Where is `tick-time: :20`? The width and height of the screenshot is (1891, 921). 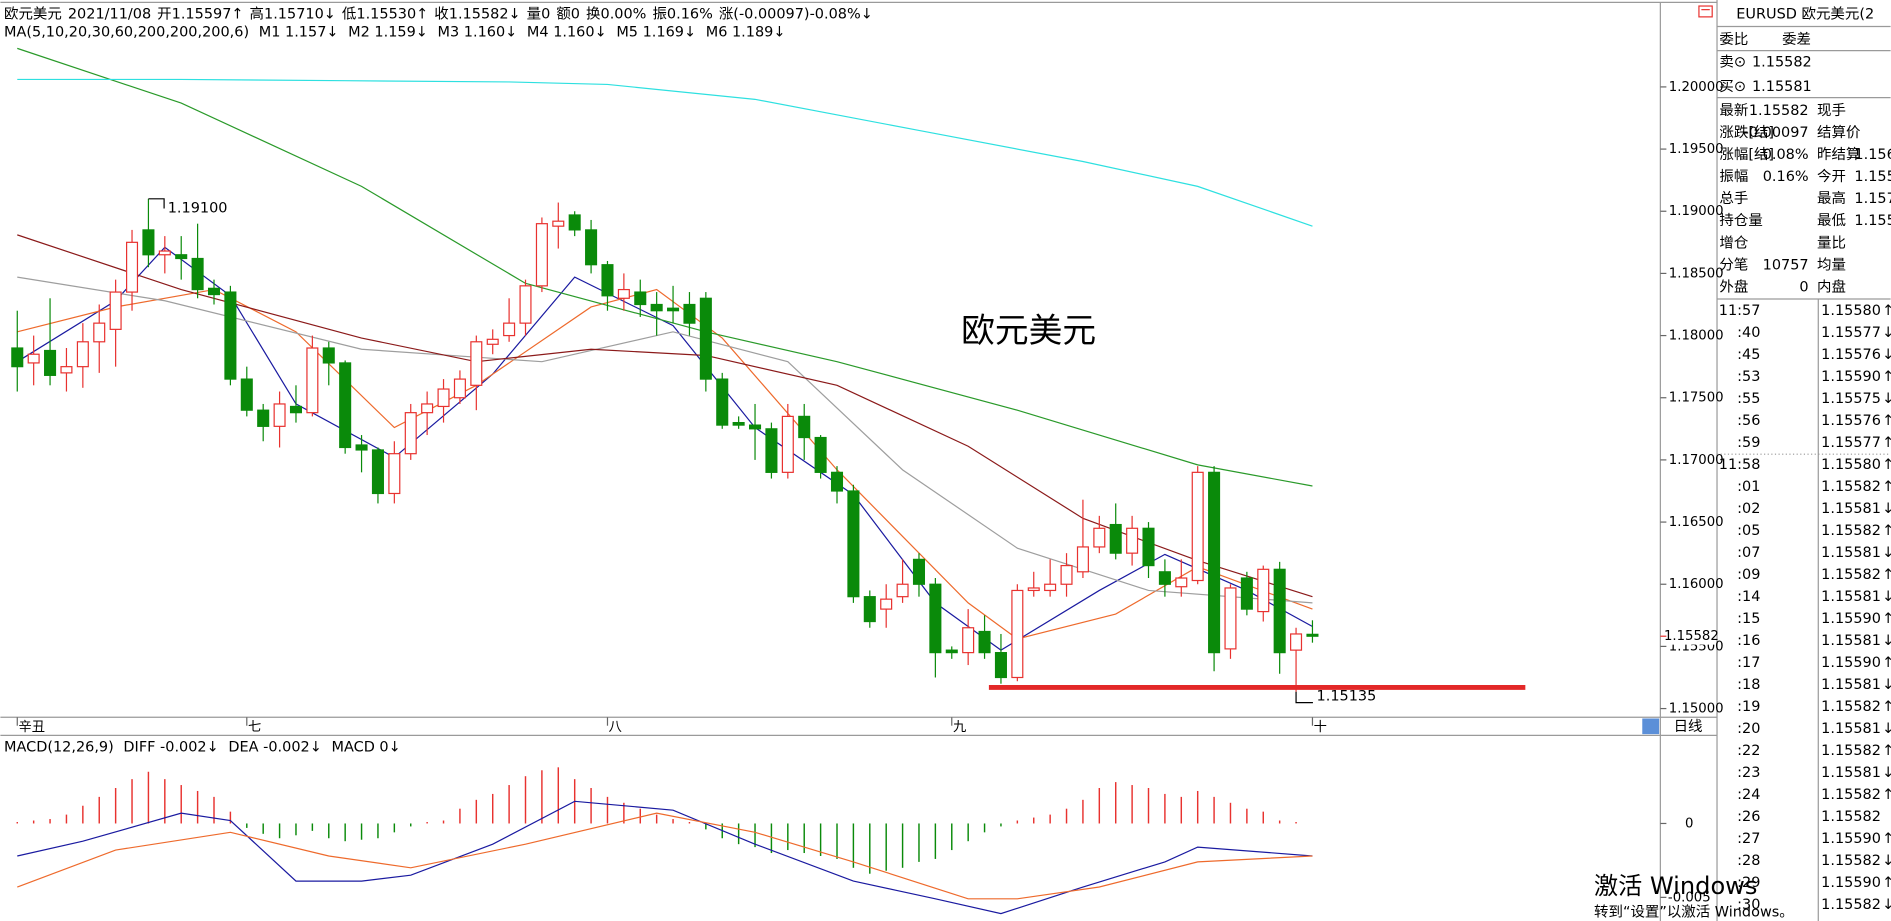
tick-time: :20 is located at coordinates (1748, 729).